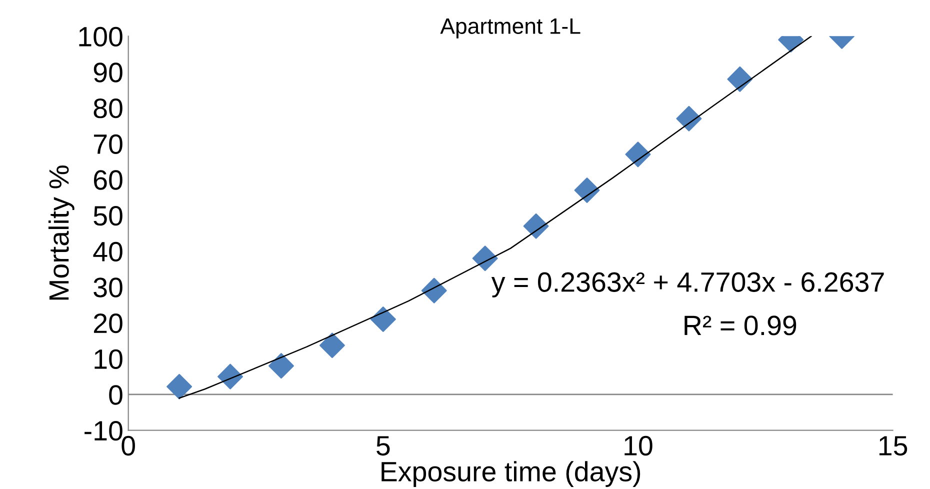 This screenshot has height=489, width=930. What do you see at coordinates (638, 446) in the screenshot?
I see `x-tick-label: 10` at bounding box center [638, 446].